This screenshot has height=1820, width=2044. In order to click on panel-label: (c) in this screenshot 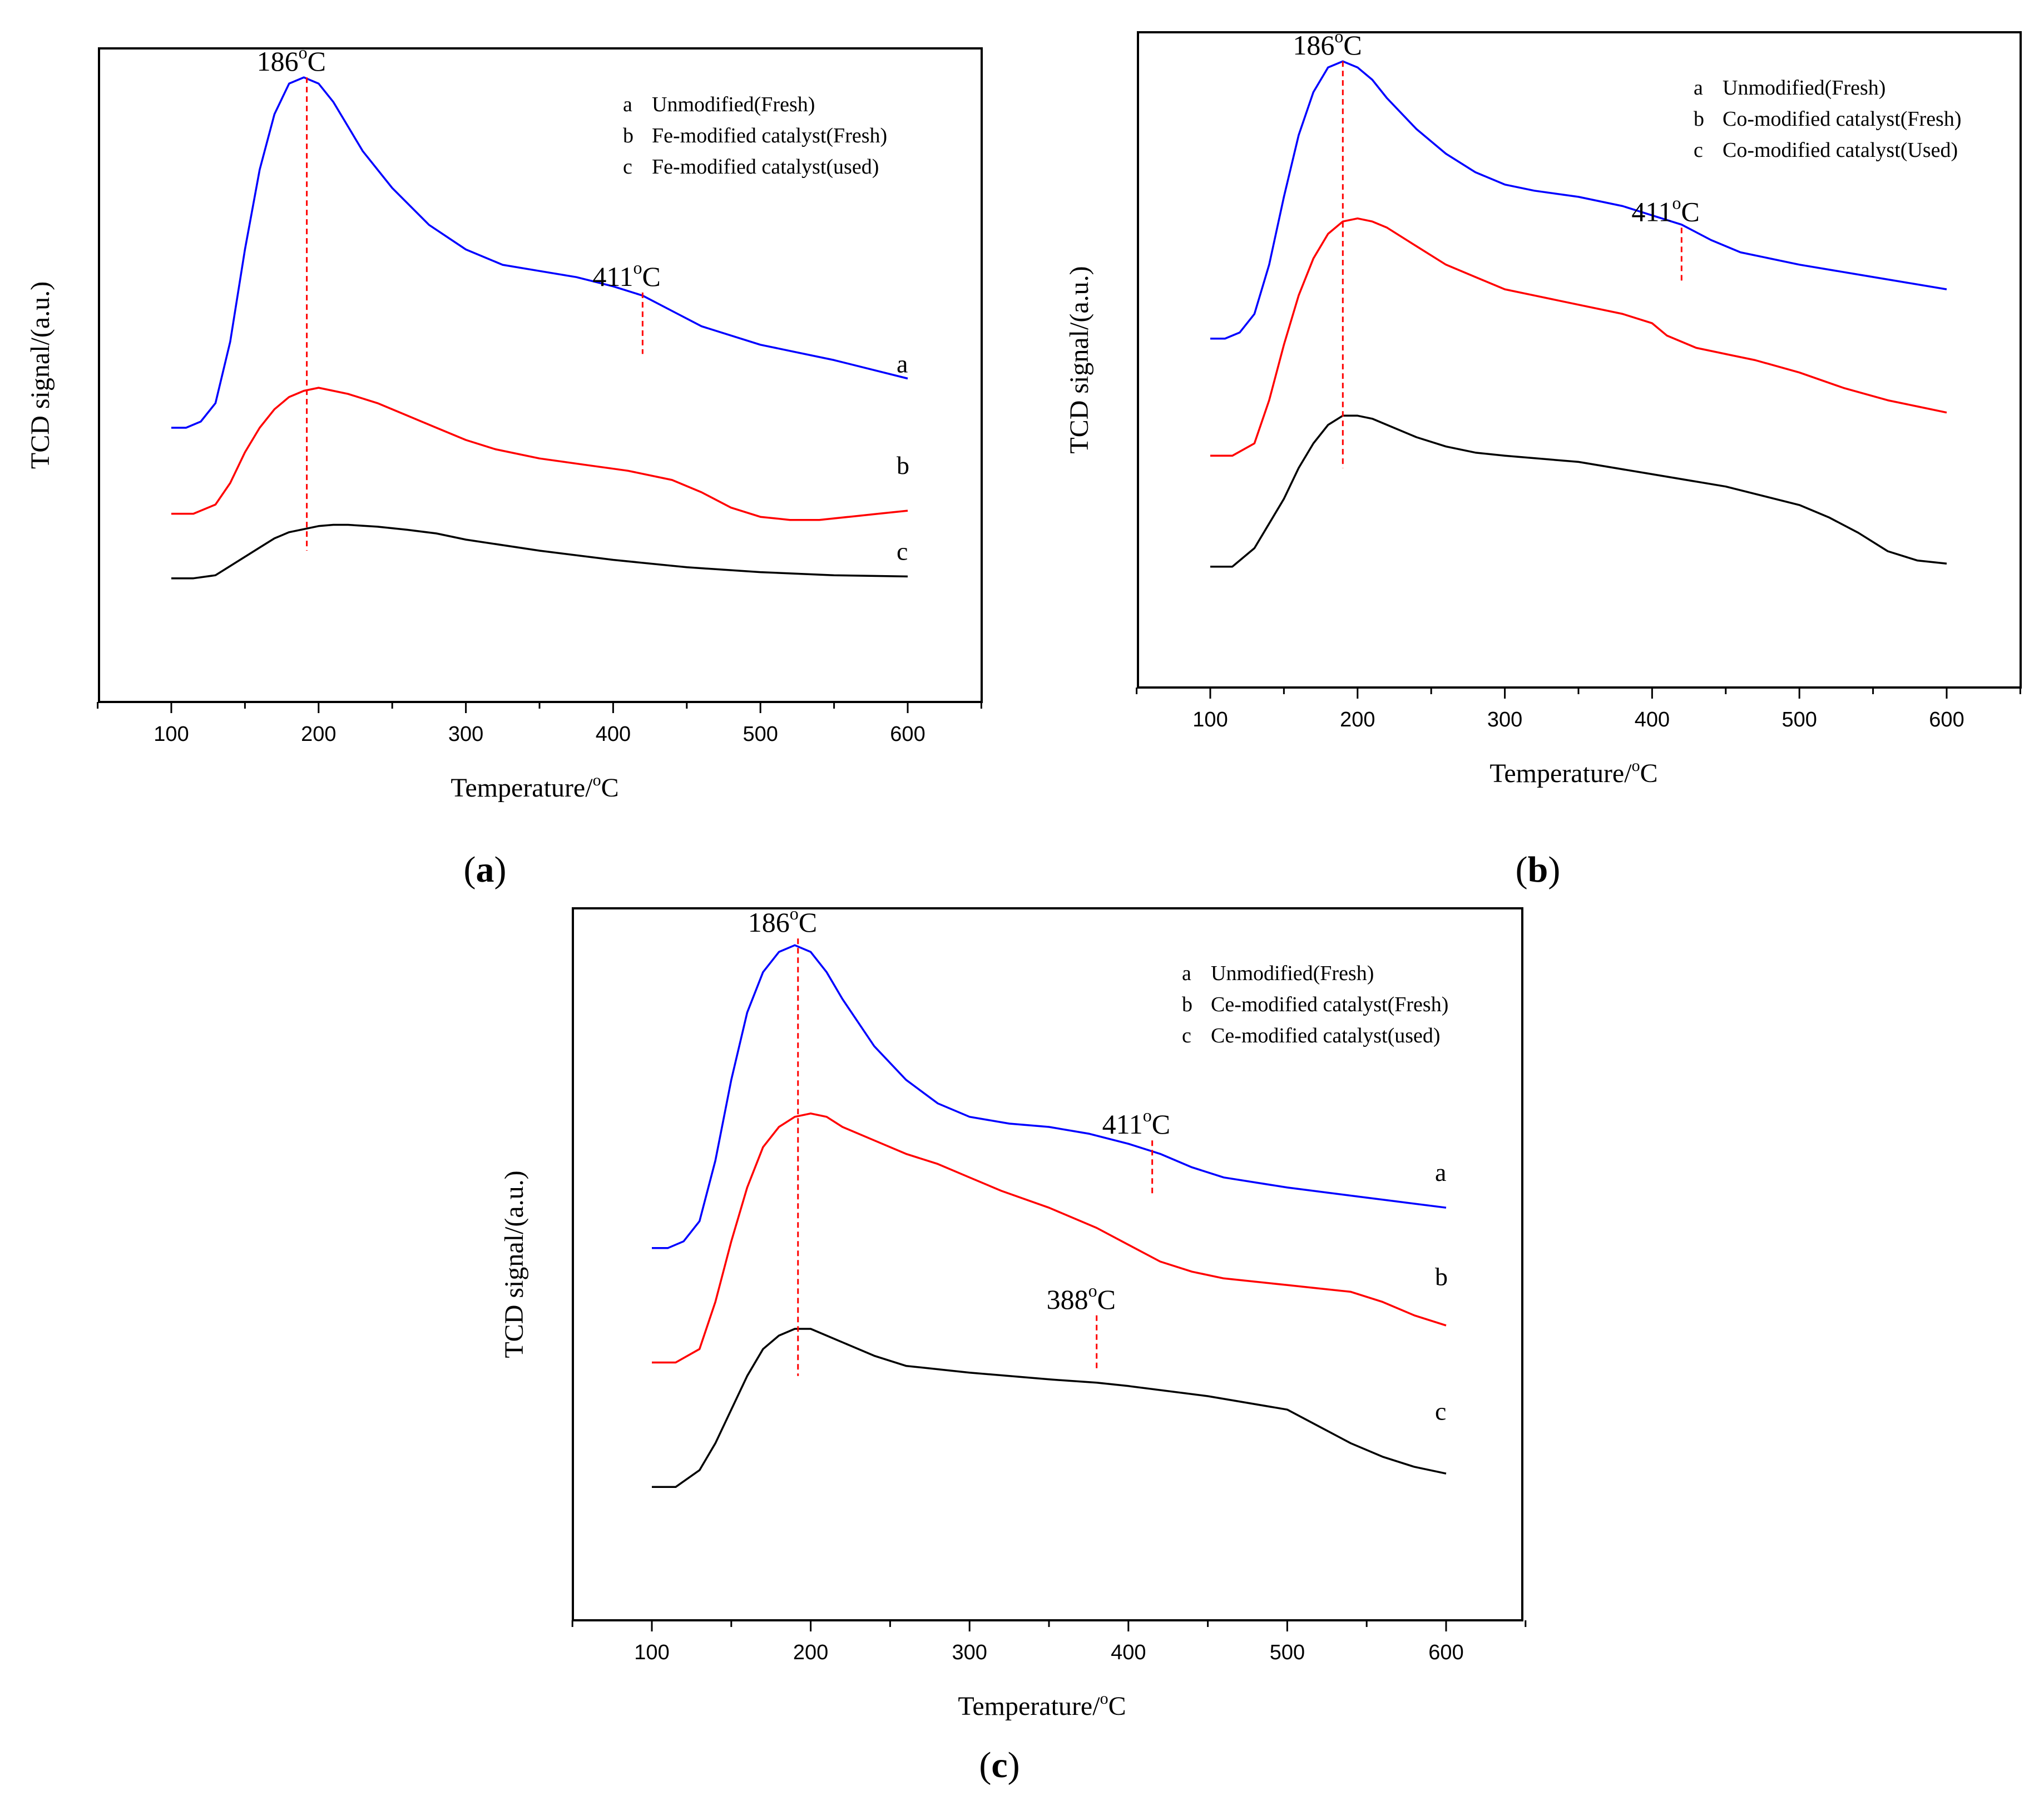, I will do `click(999, 1765)`.